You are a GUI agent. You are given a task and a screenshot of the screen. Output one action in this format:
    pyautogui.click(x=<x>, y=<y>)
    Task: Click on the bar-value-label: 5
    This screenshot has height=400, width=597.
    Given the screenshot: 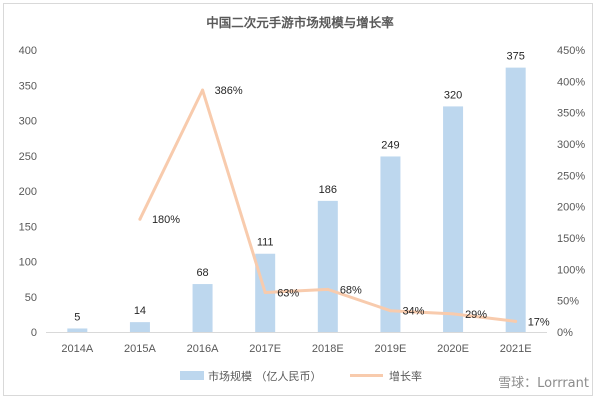 What is the action you would take?
    pyautogui.click(x=77, y=317)
    